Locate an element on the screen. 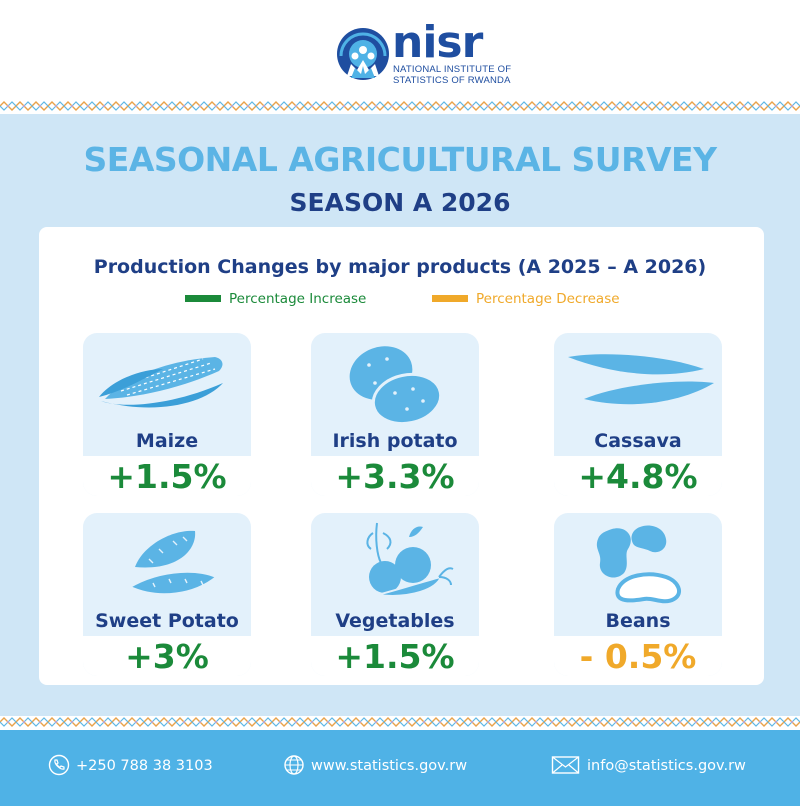  vegetables-icon is located at coordinates (410, 559).